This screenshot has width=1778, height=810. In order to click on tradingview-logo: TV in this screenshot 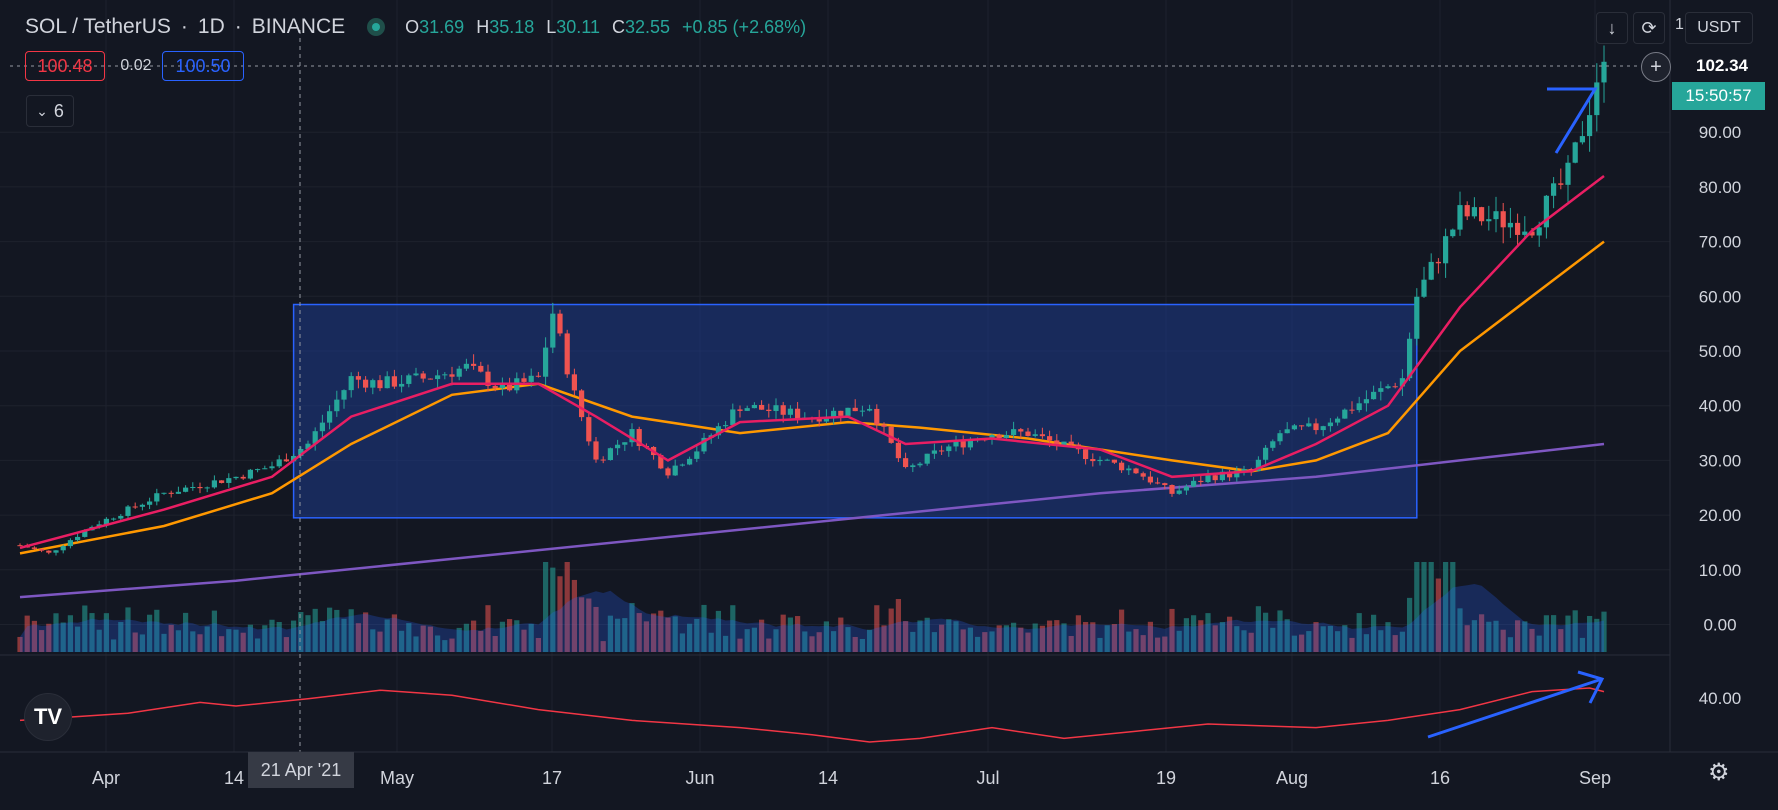, I will do `click(48, 717)`.